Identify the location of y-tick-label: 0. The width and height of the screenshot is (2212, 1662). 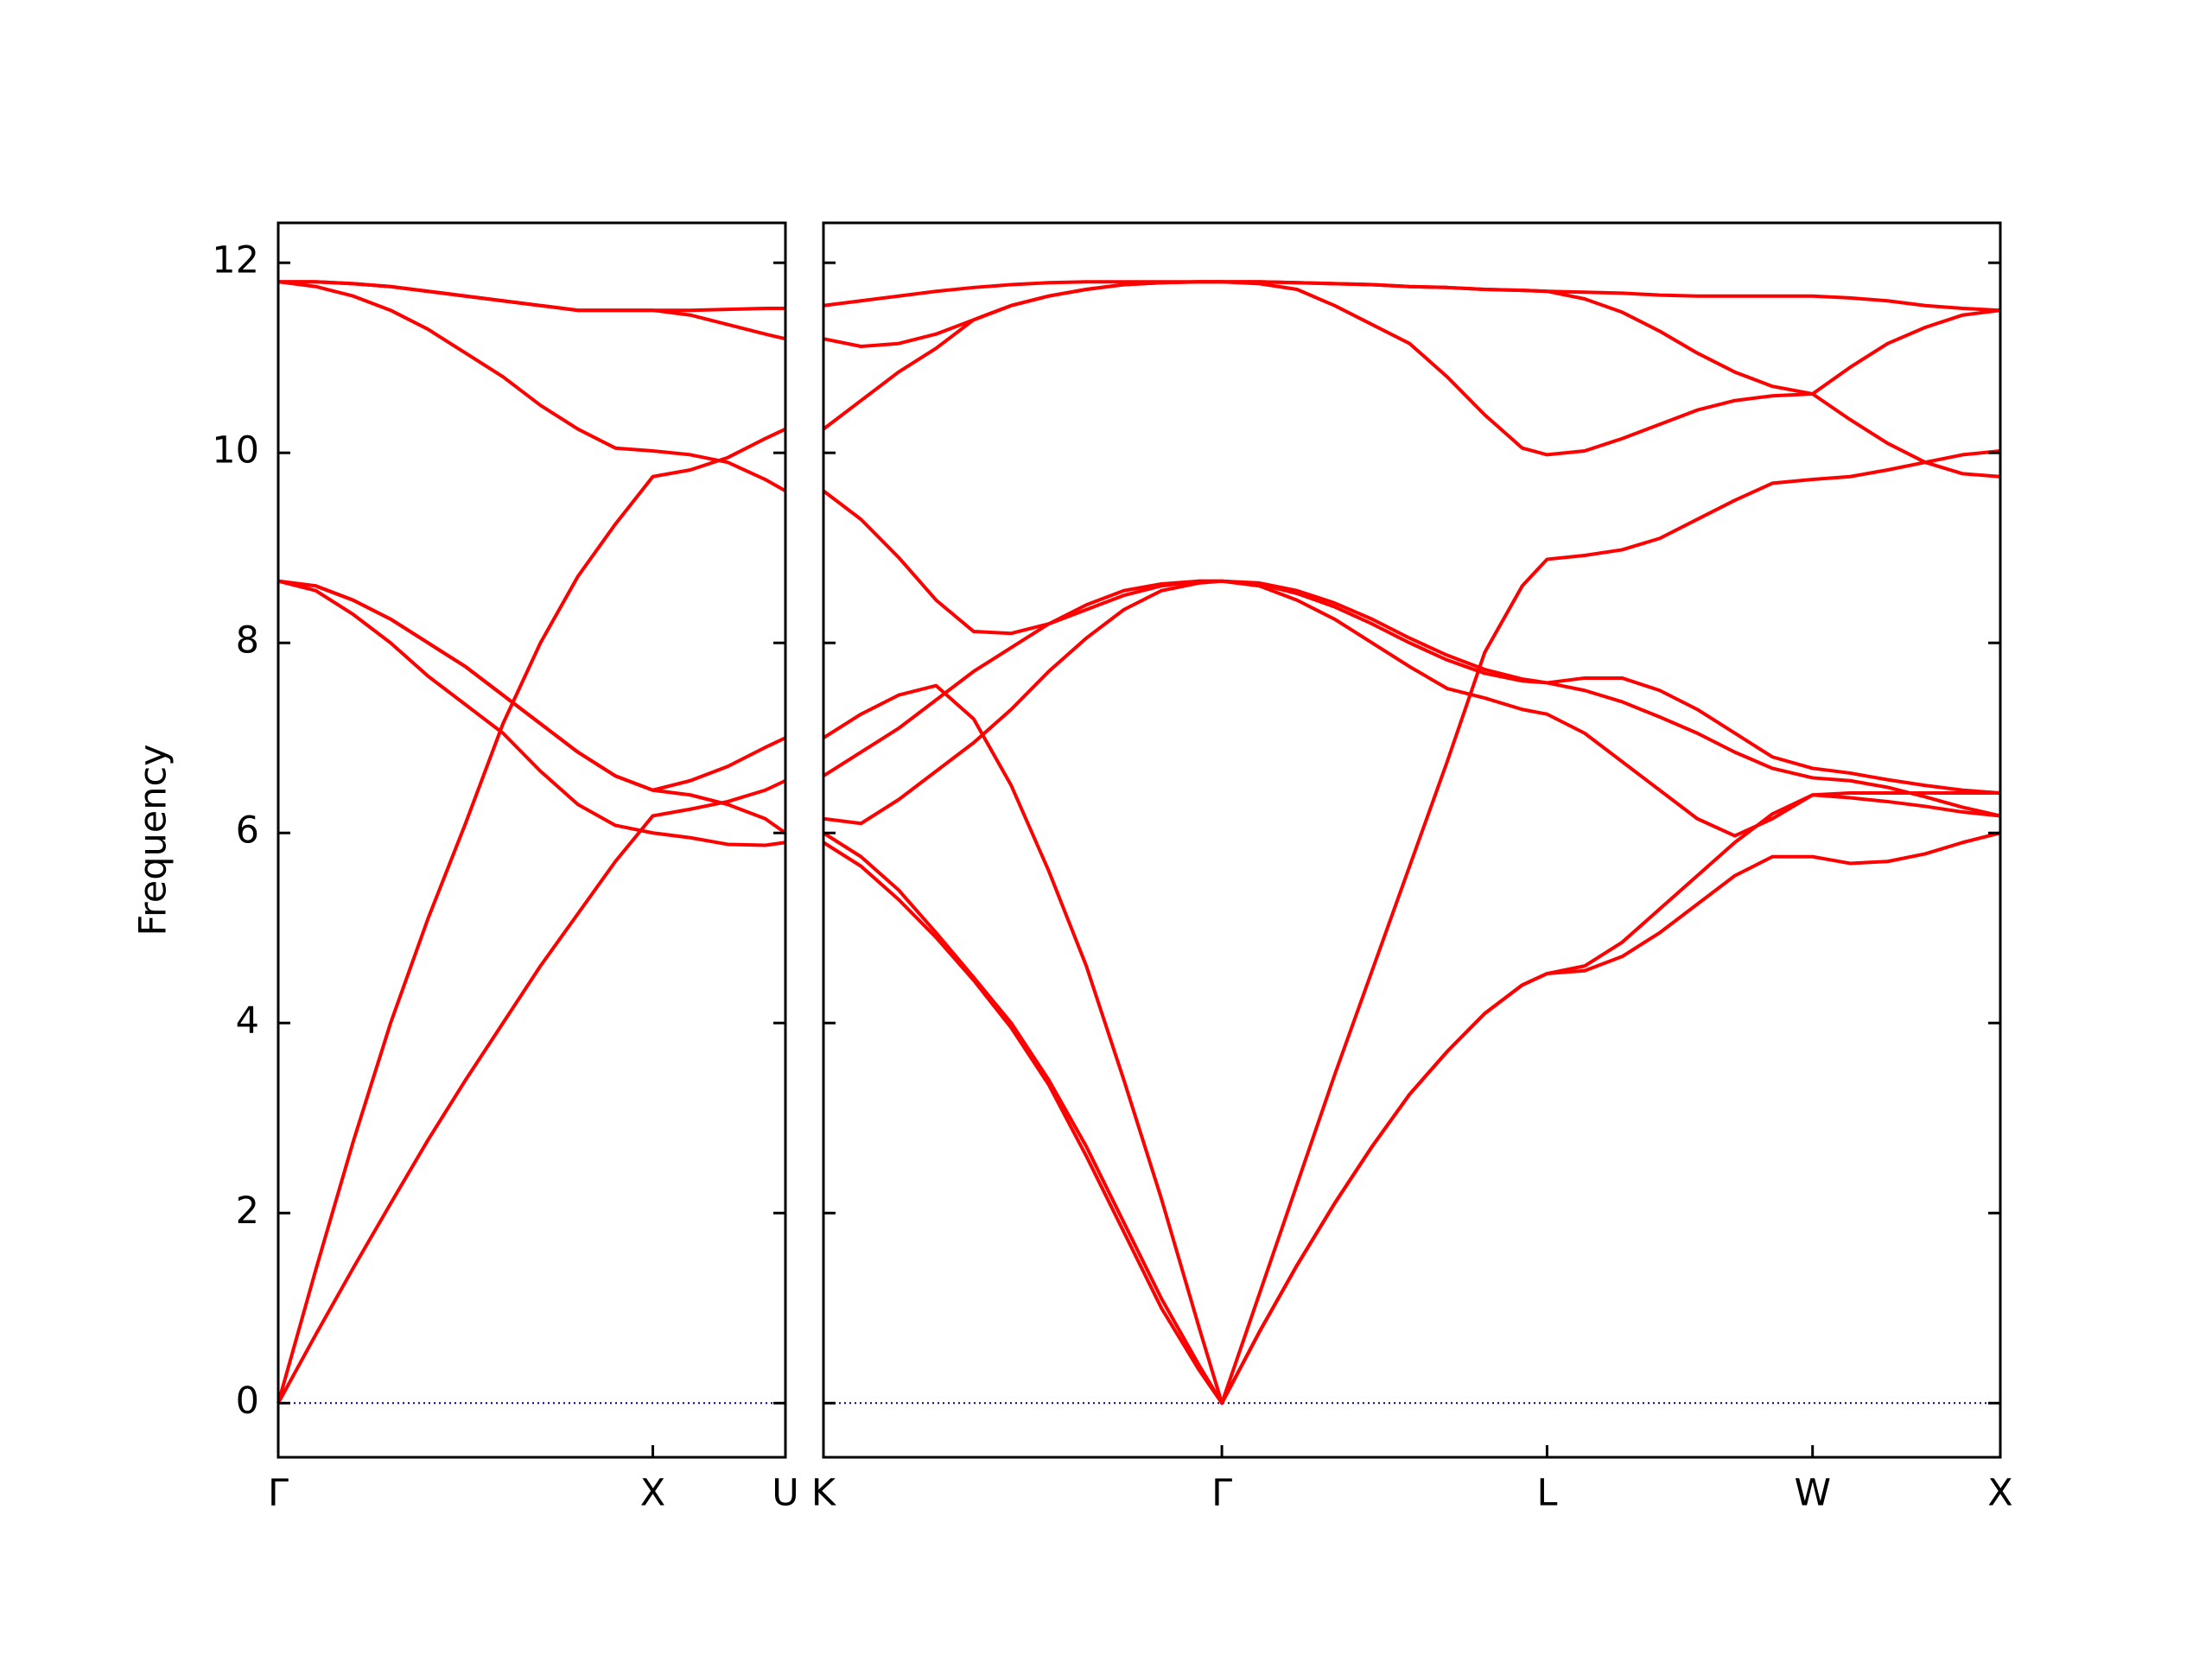
(247, 1401).